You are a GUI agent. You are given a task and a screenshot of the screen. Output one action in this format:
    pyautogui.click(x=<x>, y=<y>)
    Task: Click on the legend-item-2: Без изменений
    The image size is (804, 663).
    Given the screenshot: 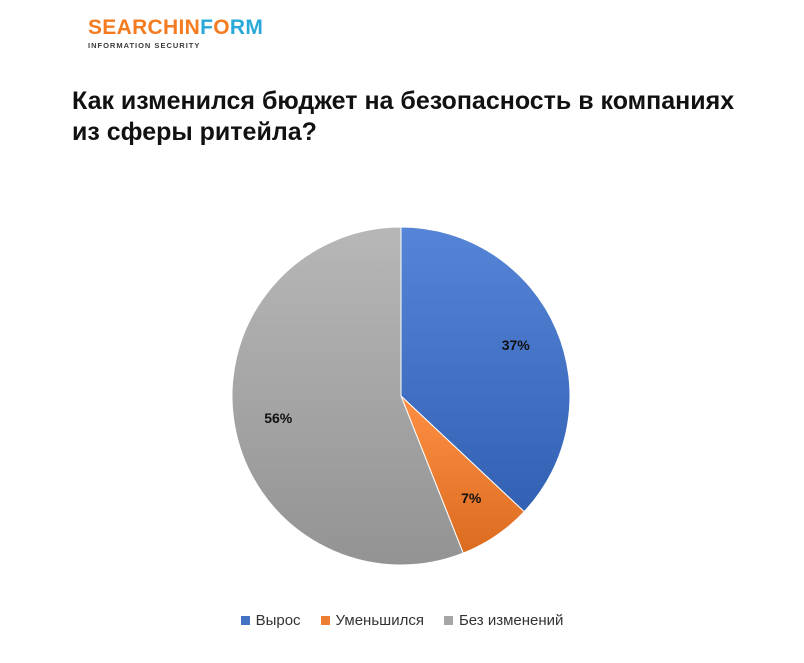 What is the action you would take?
    pyautogui.click(x=503, y=620)
    